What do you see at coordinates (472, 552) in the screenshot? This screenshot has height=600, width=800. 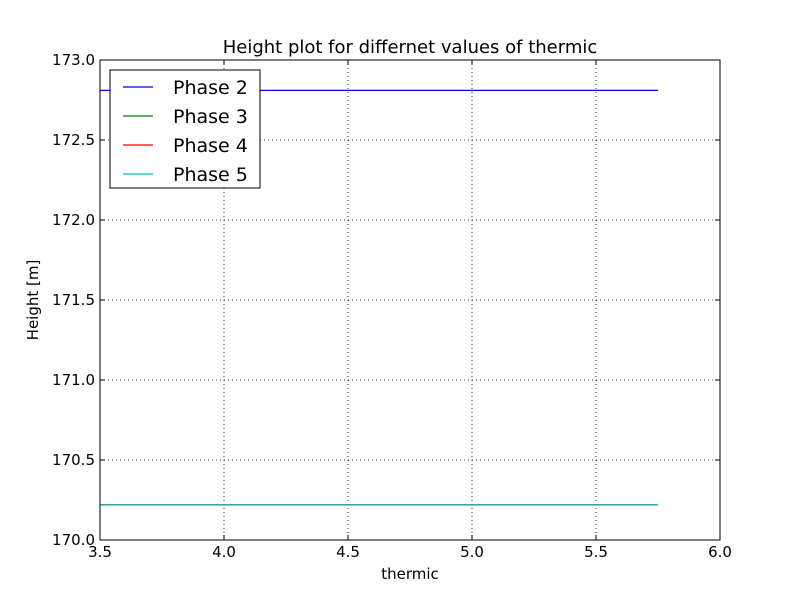 I see `x-tick-label: 5.0` at bounding box center [472, 552].